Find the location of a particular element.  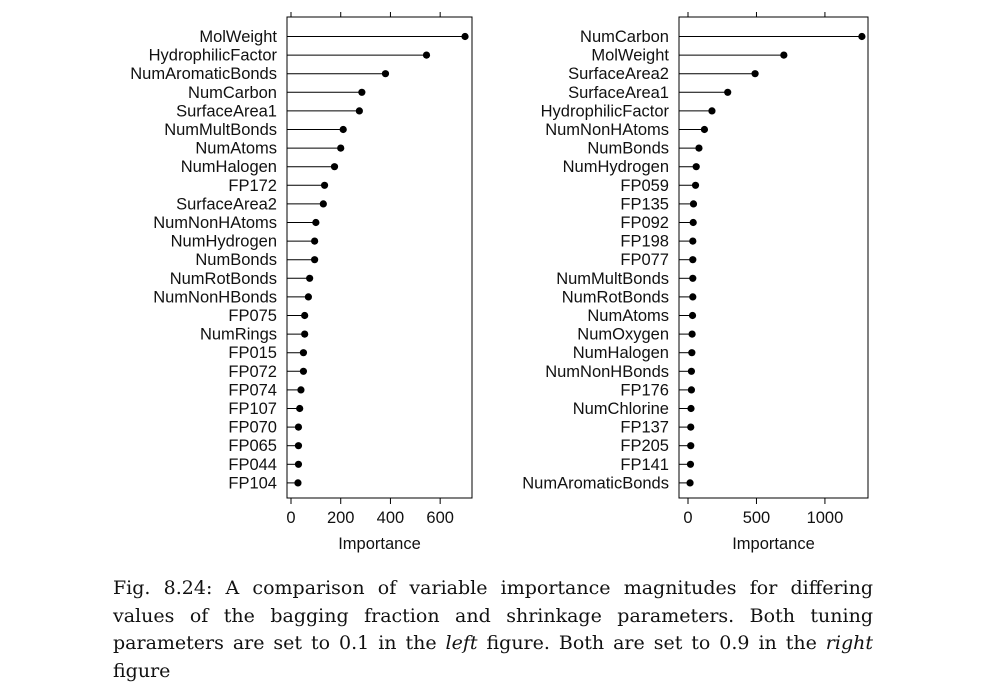

category-label: FP176 is located at coordinates (644, 390).